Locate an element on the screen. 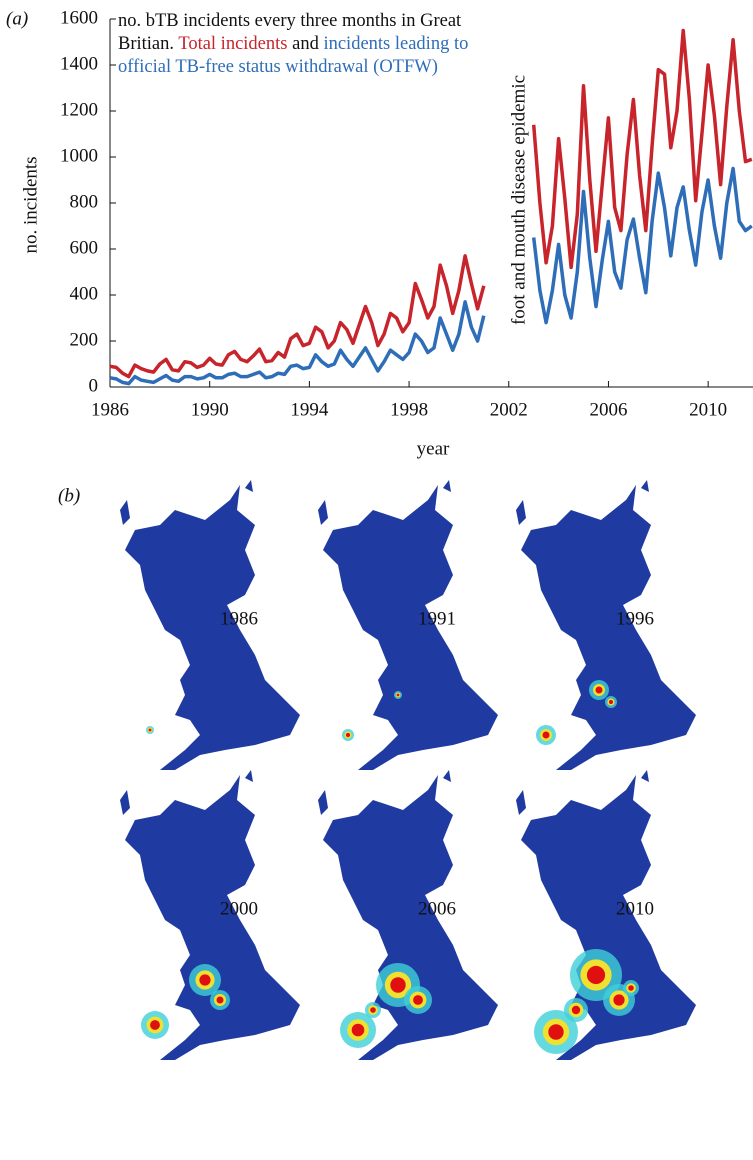 This screenshot has width=753, height=1160. y-tick-label: 1400 is located at coordinates (79, 63).